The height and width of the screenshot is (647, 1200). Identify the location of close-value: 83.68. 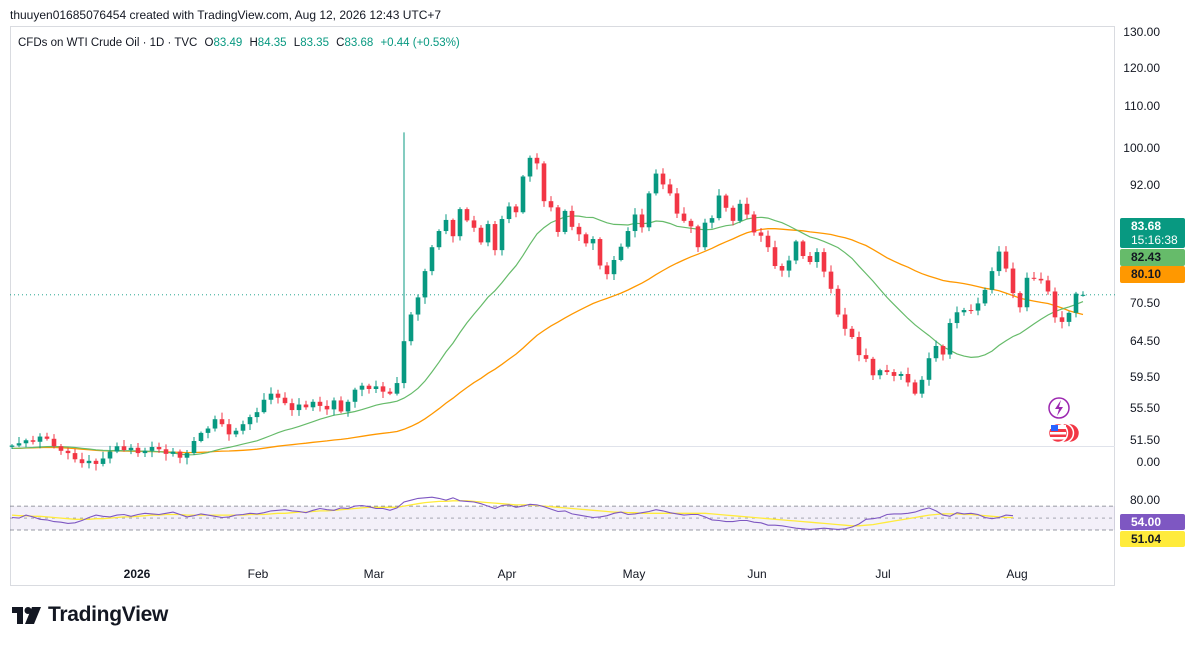
(359, 43).